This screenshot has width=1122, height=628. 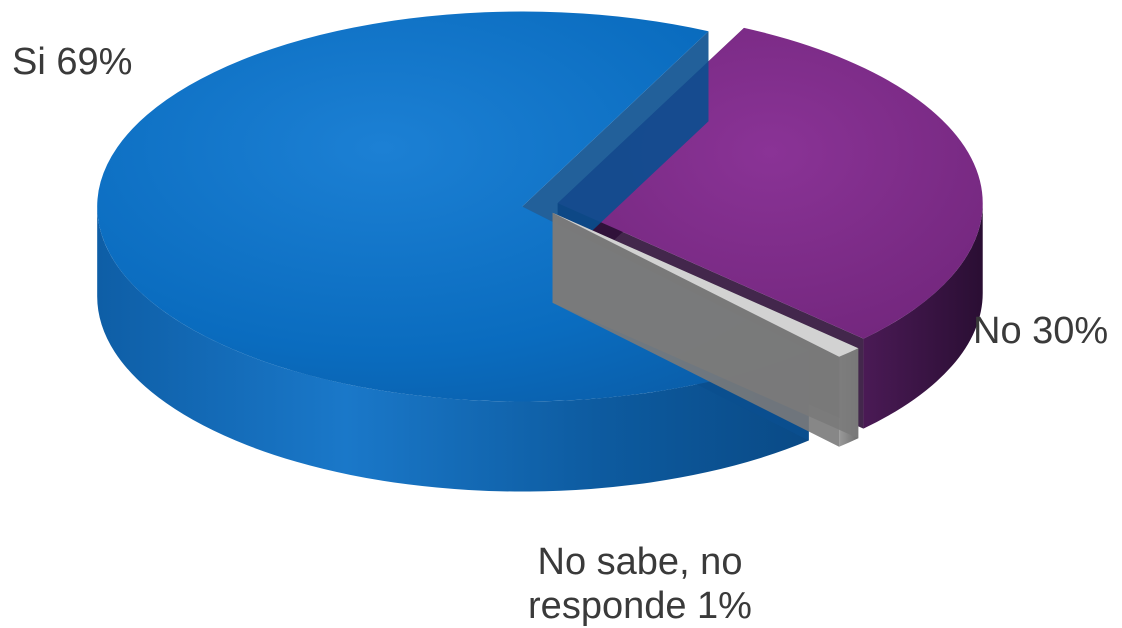 I want to click on slice-label-no-sabe-line-2: responde 1%, so click(x=640, y=606).